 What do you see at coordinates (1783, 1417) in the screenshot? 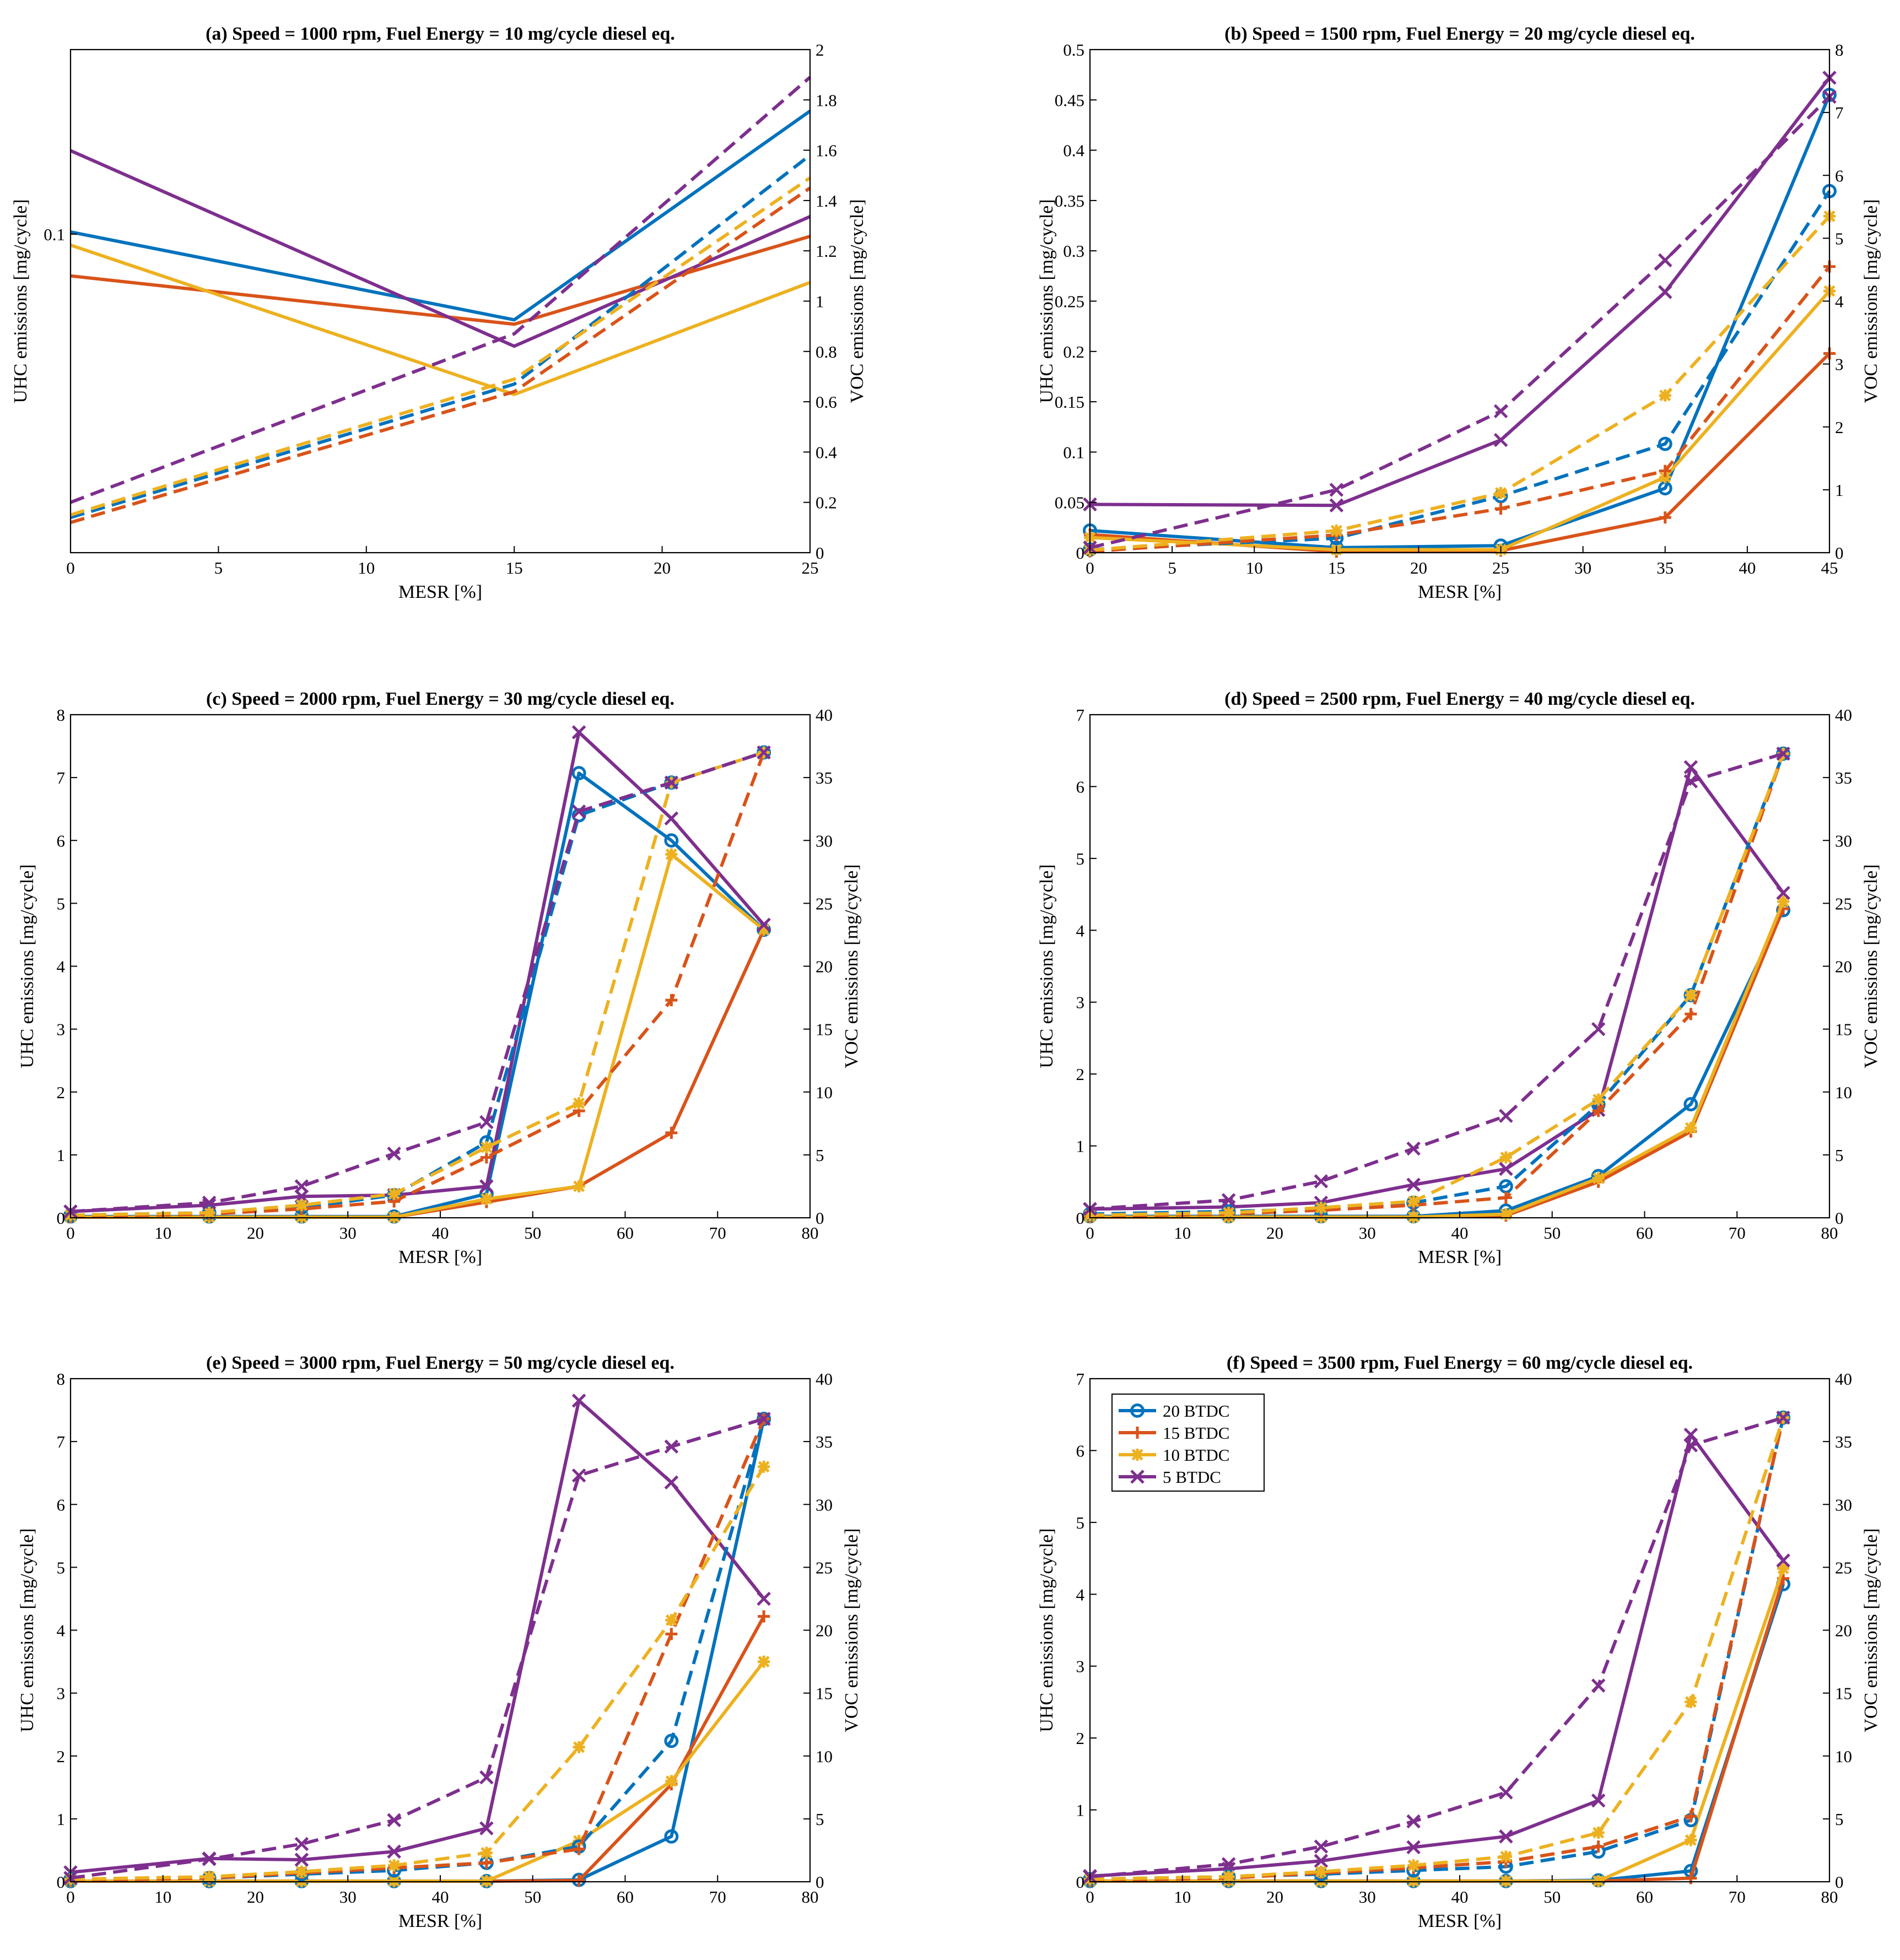
I see `panel-f-voc-series-5-btdc-point-7-shape` at bounding box center [1783, 1417].